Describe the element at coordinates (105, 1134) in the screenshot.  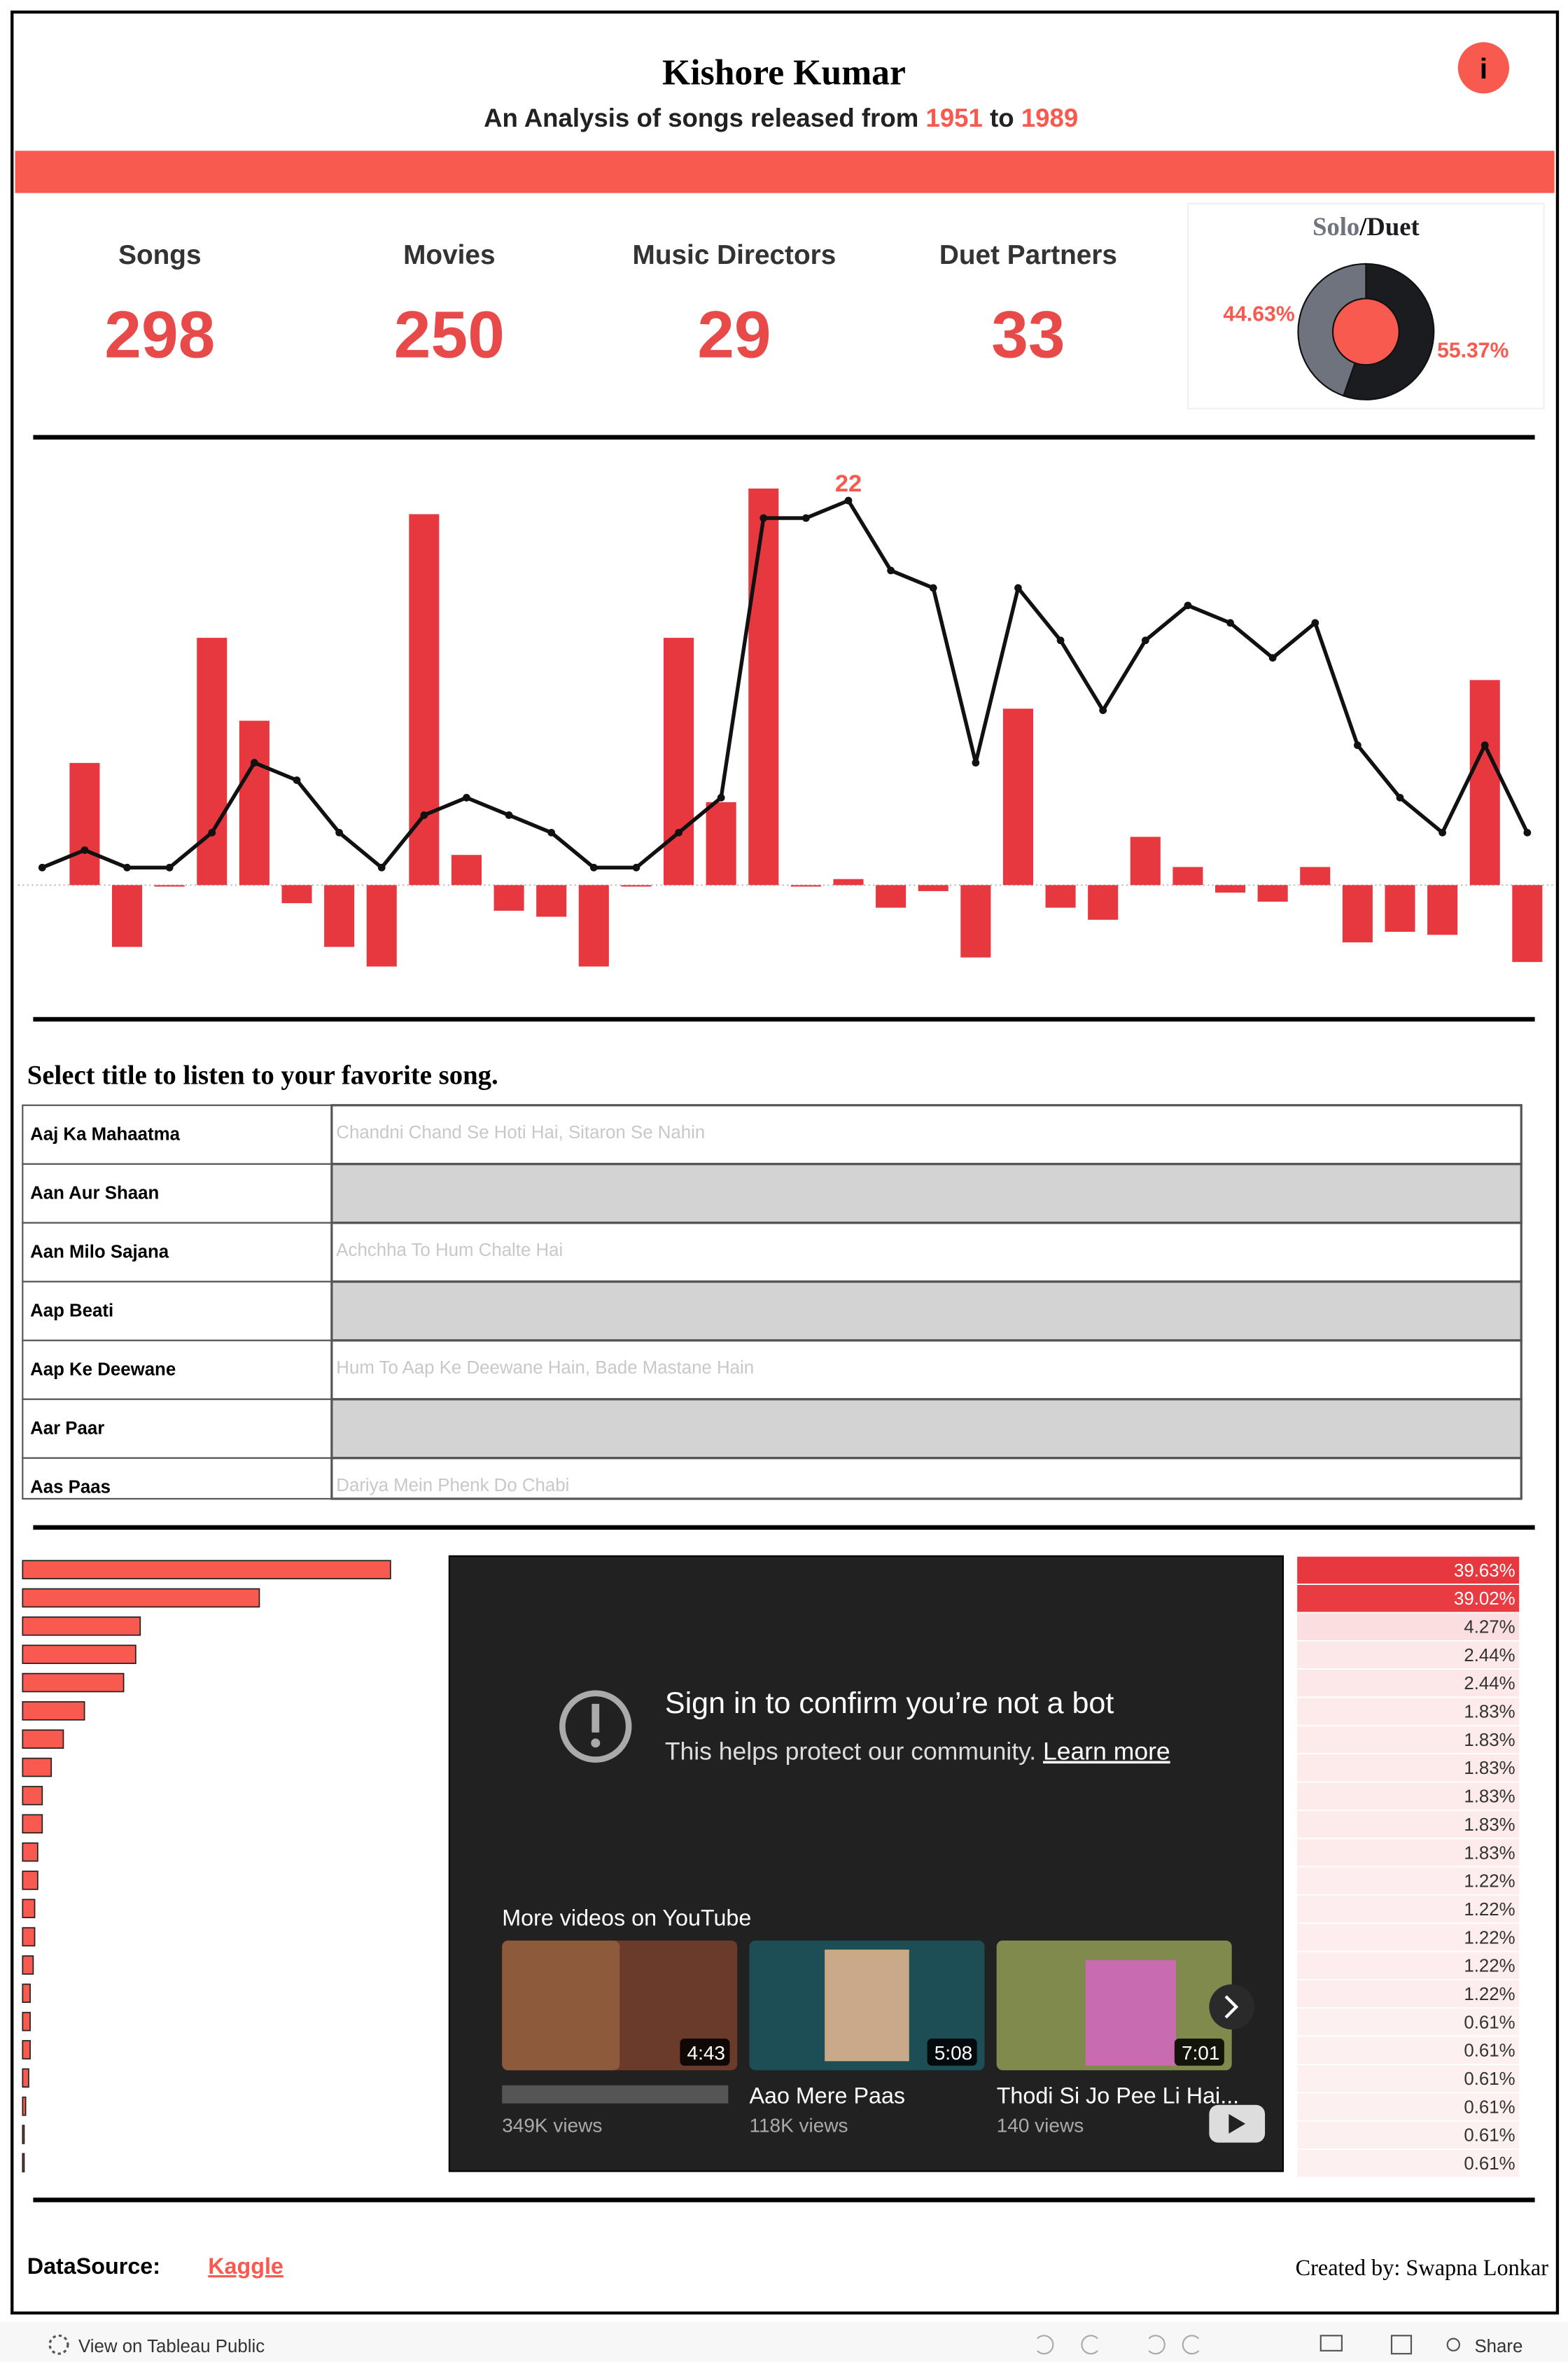
I see `movie-title: Aaj Ka Mahaatma` at that location.